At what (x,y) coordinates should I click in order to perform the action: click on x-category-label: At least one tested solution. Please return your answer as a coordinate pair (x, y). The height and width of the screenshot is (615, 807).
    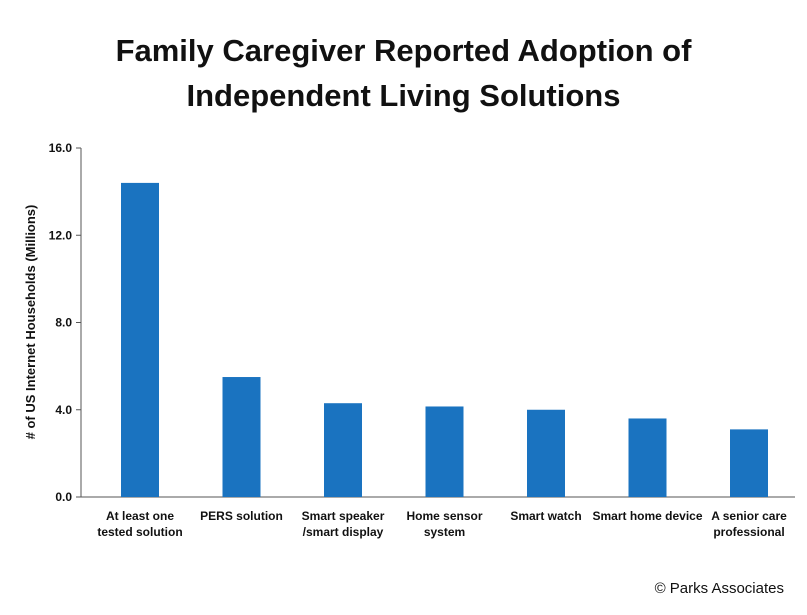
    Looking at the image, I should click on (139, 524).